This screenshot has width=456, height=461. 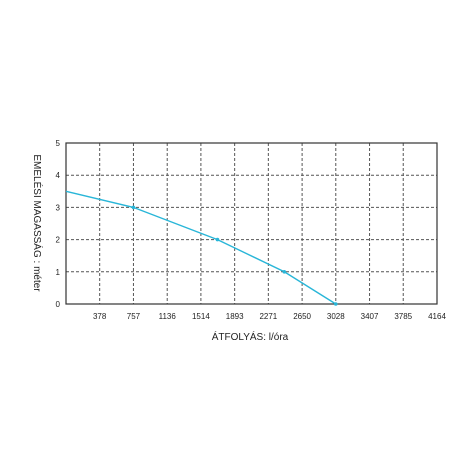 I want to click on y-tick-label: 1, so click(x=58, y=272).